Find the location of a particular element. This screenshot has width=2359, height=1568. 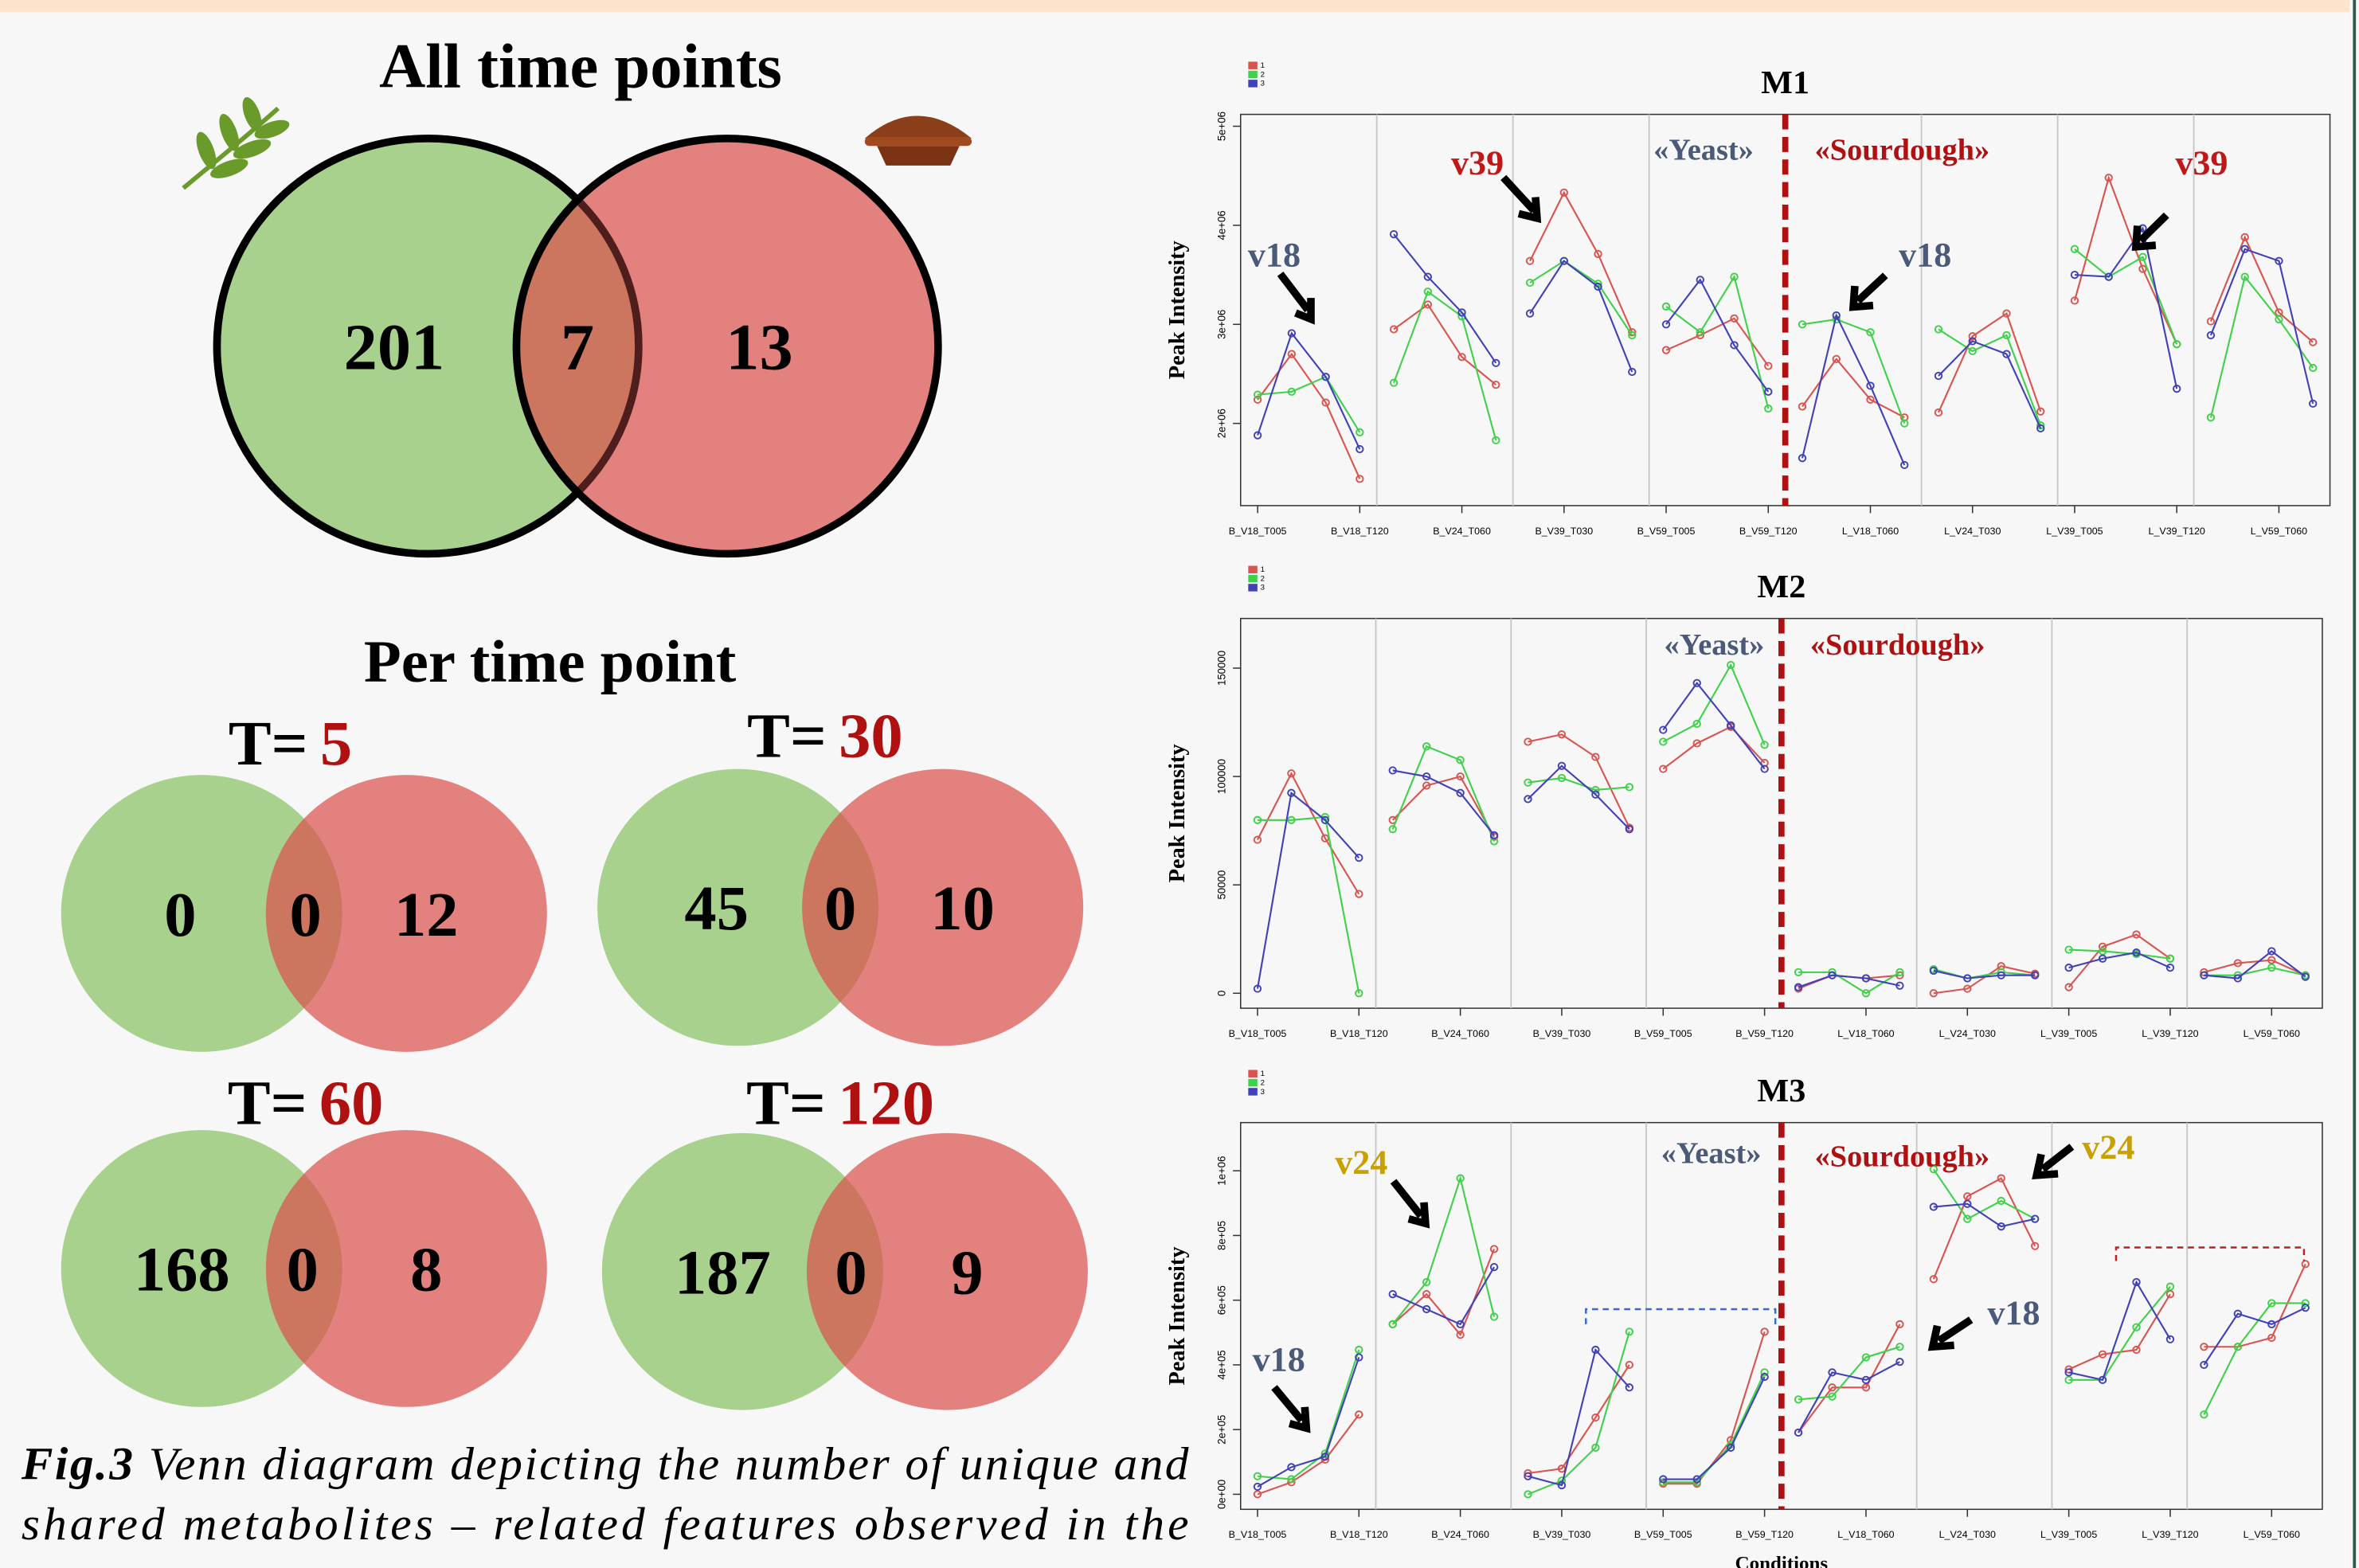

venn-title: All time points is located at coordinates (580, 66).